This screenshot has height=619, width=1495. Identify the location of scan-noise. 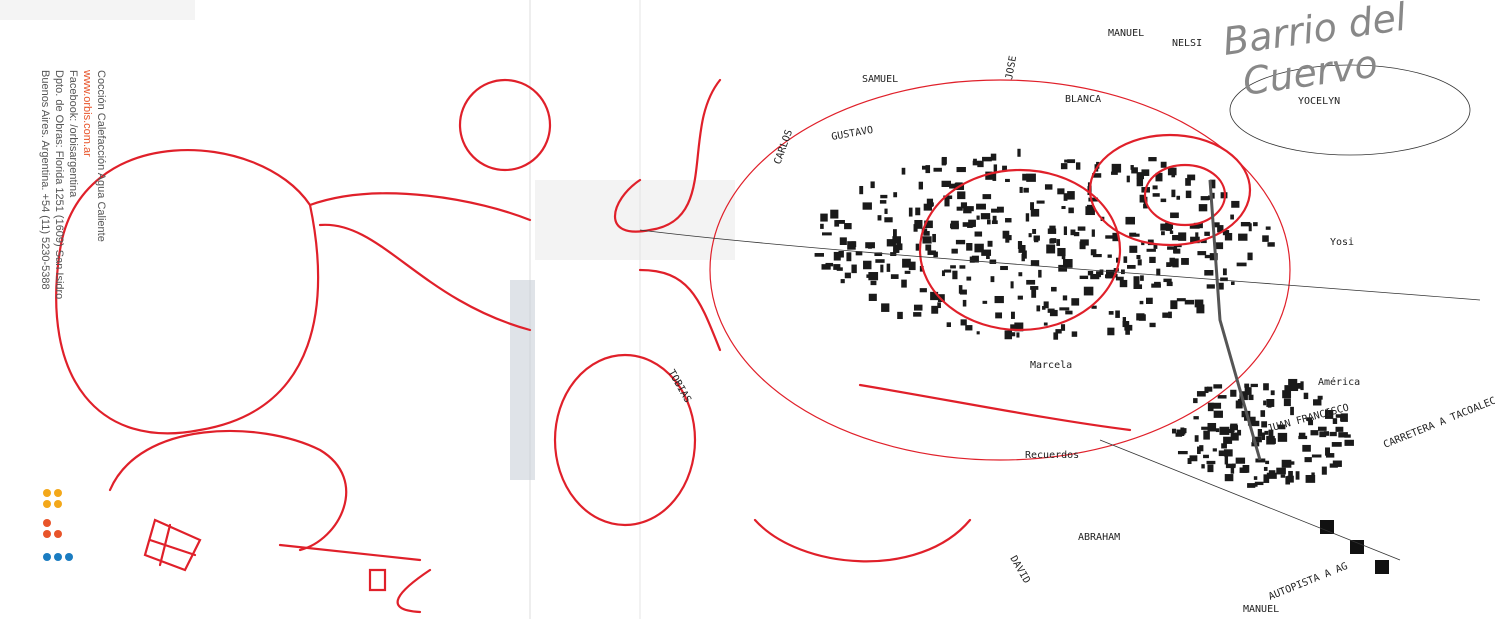
(635, 220).